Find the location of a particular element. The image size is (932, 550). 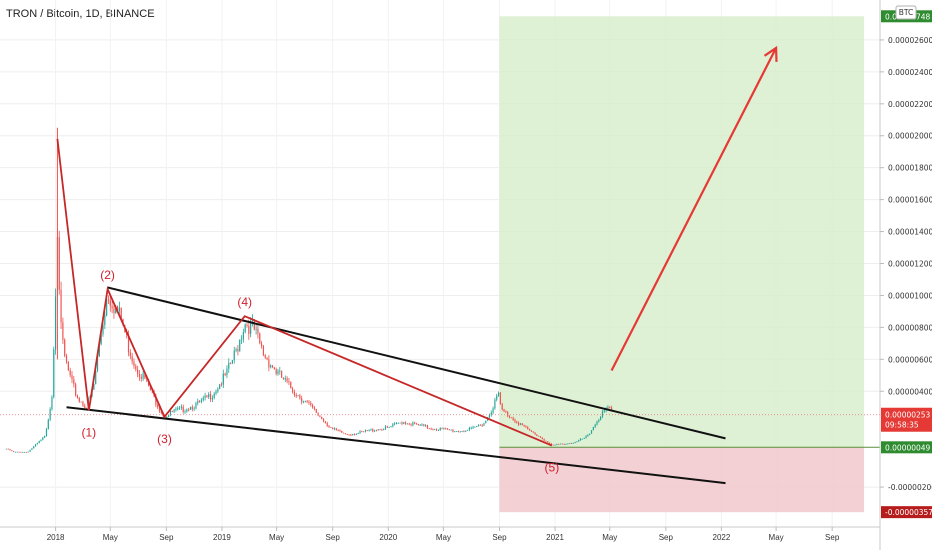

stop-zone is located at coordinates (682, 480).